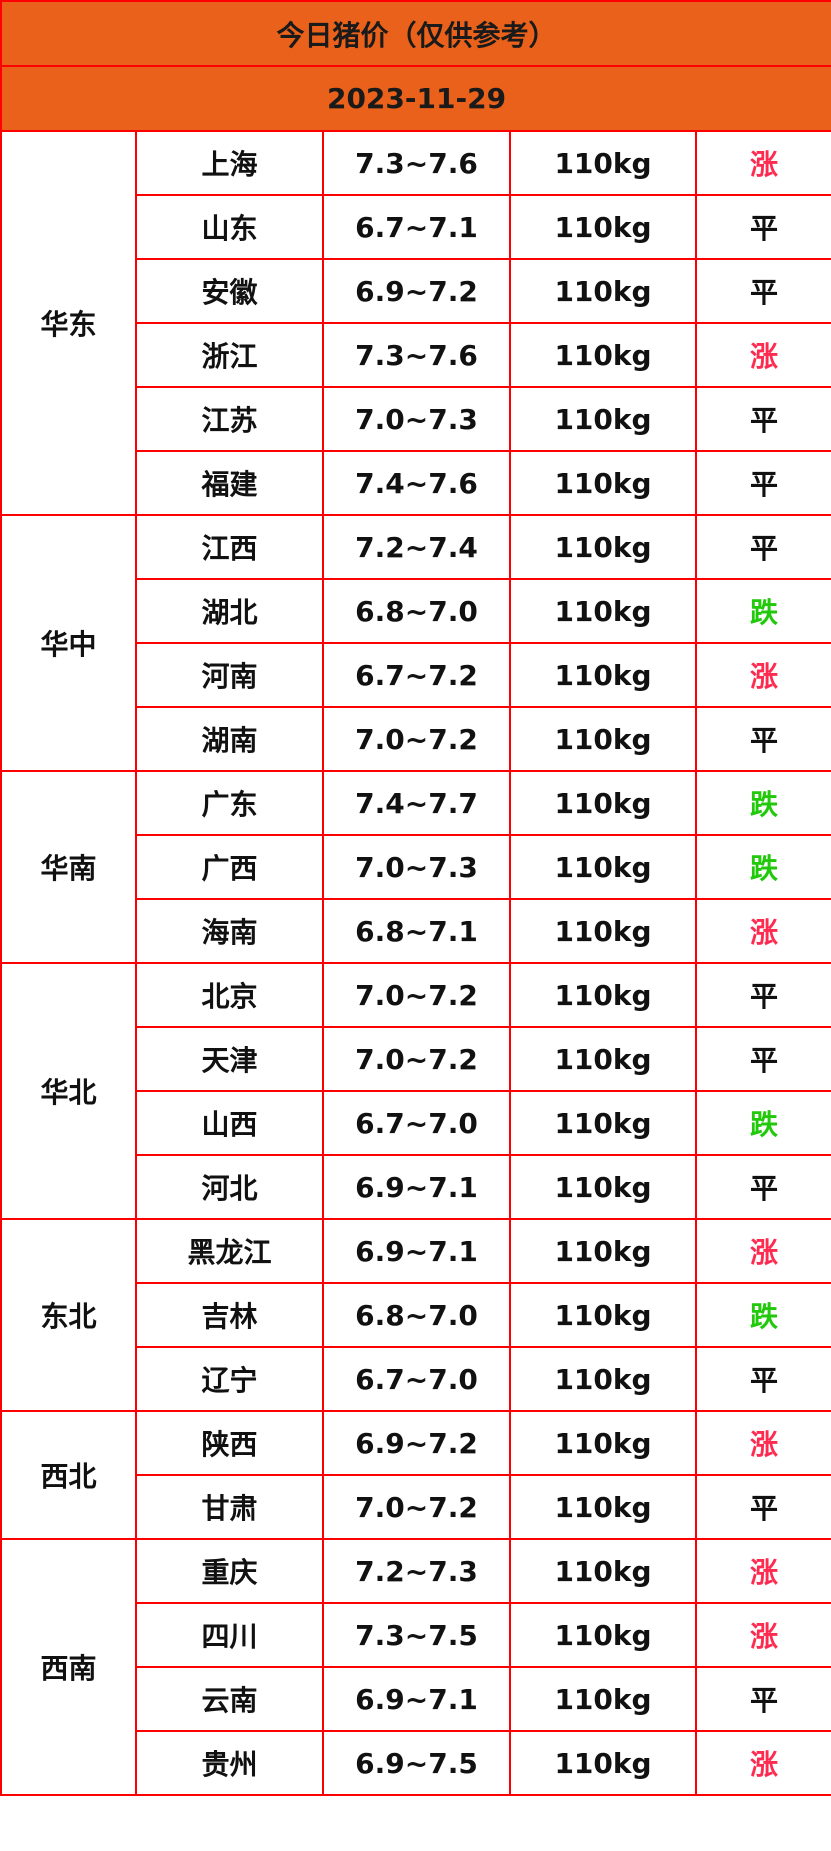  I want to click on province-cell: 北京, so click(229, 995).